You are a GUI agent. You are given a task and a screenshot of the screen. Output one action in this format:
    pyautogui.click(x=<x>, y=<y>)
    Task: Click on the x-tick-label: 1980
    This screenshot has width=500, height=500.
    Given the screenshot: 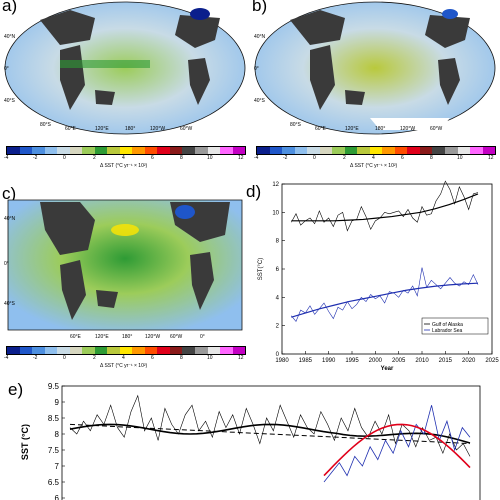 What is the action you would take?
    pyautogui.click(x=282, y=361)
    